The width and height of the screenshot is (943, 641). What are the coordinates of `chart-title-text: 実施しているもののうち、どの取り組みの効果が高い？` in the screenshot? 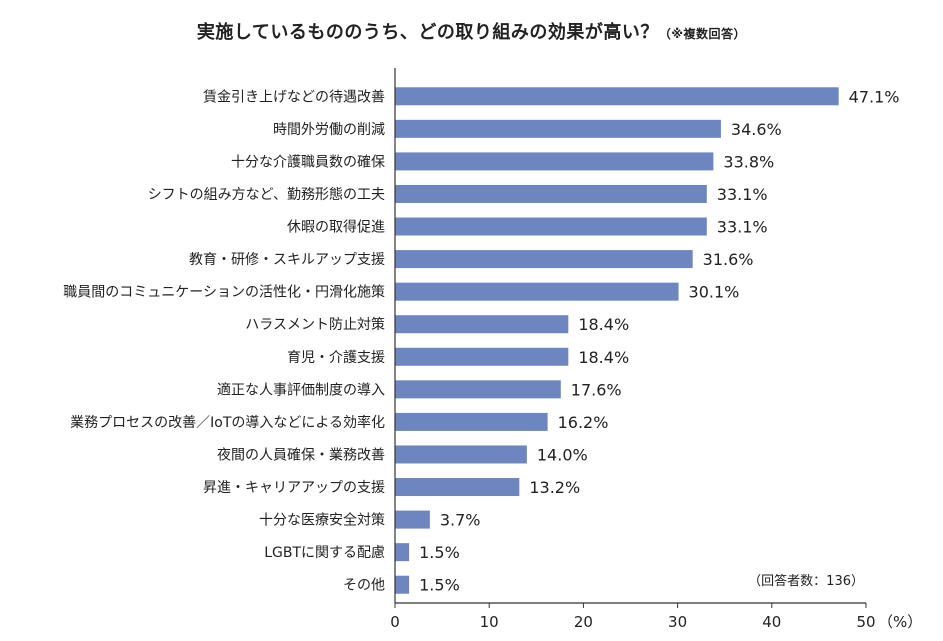 It's located at (427, 32).